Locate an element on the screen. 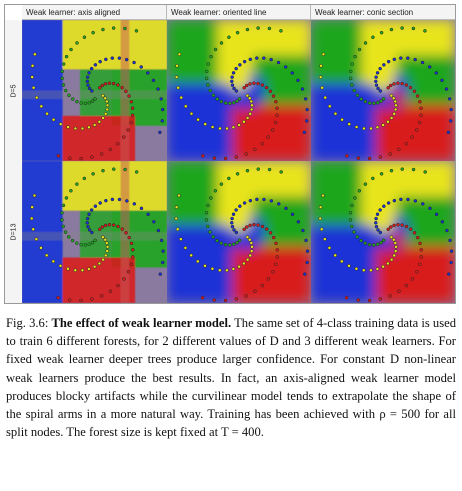 The width and height of the screenshot is (462, 491). classification-posterior-map is located at coordinates (239, 90).